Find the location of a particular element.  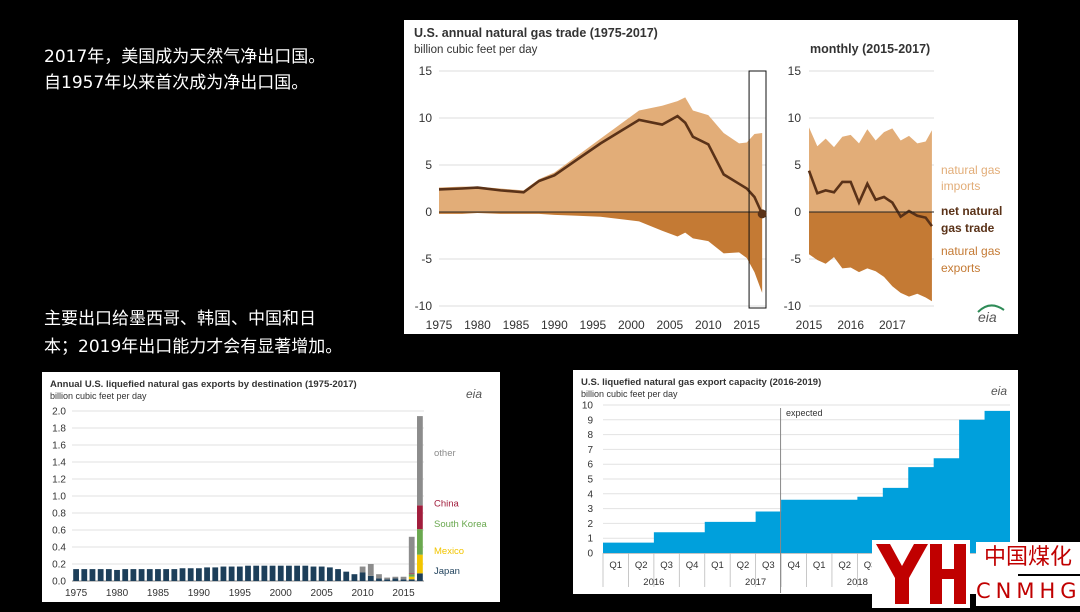

logo-chinese-name: 中国煤化工 is located at coordinates (1028, 572).